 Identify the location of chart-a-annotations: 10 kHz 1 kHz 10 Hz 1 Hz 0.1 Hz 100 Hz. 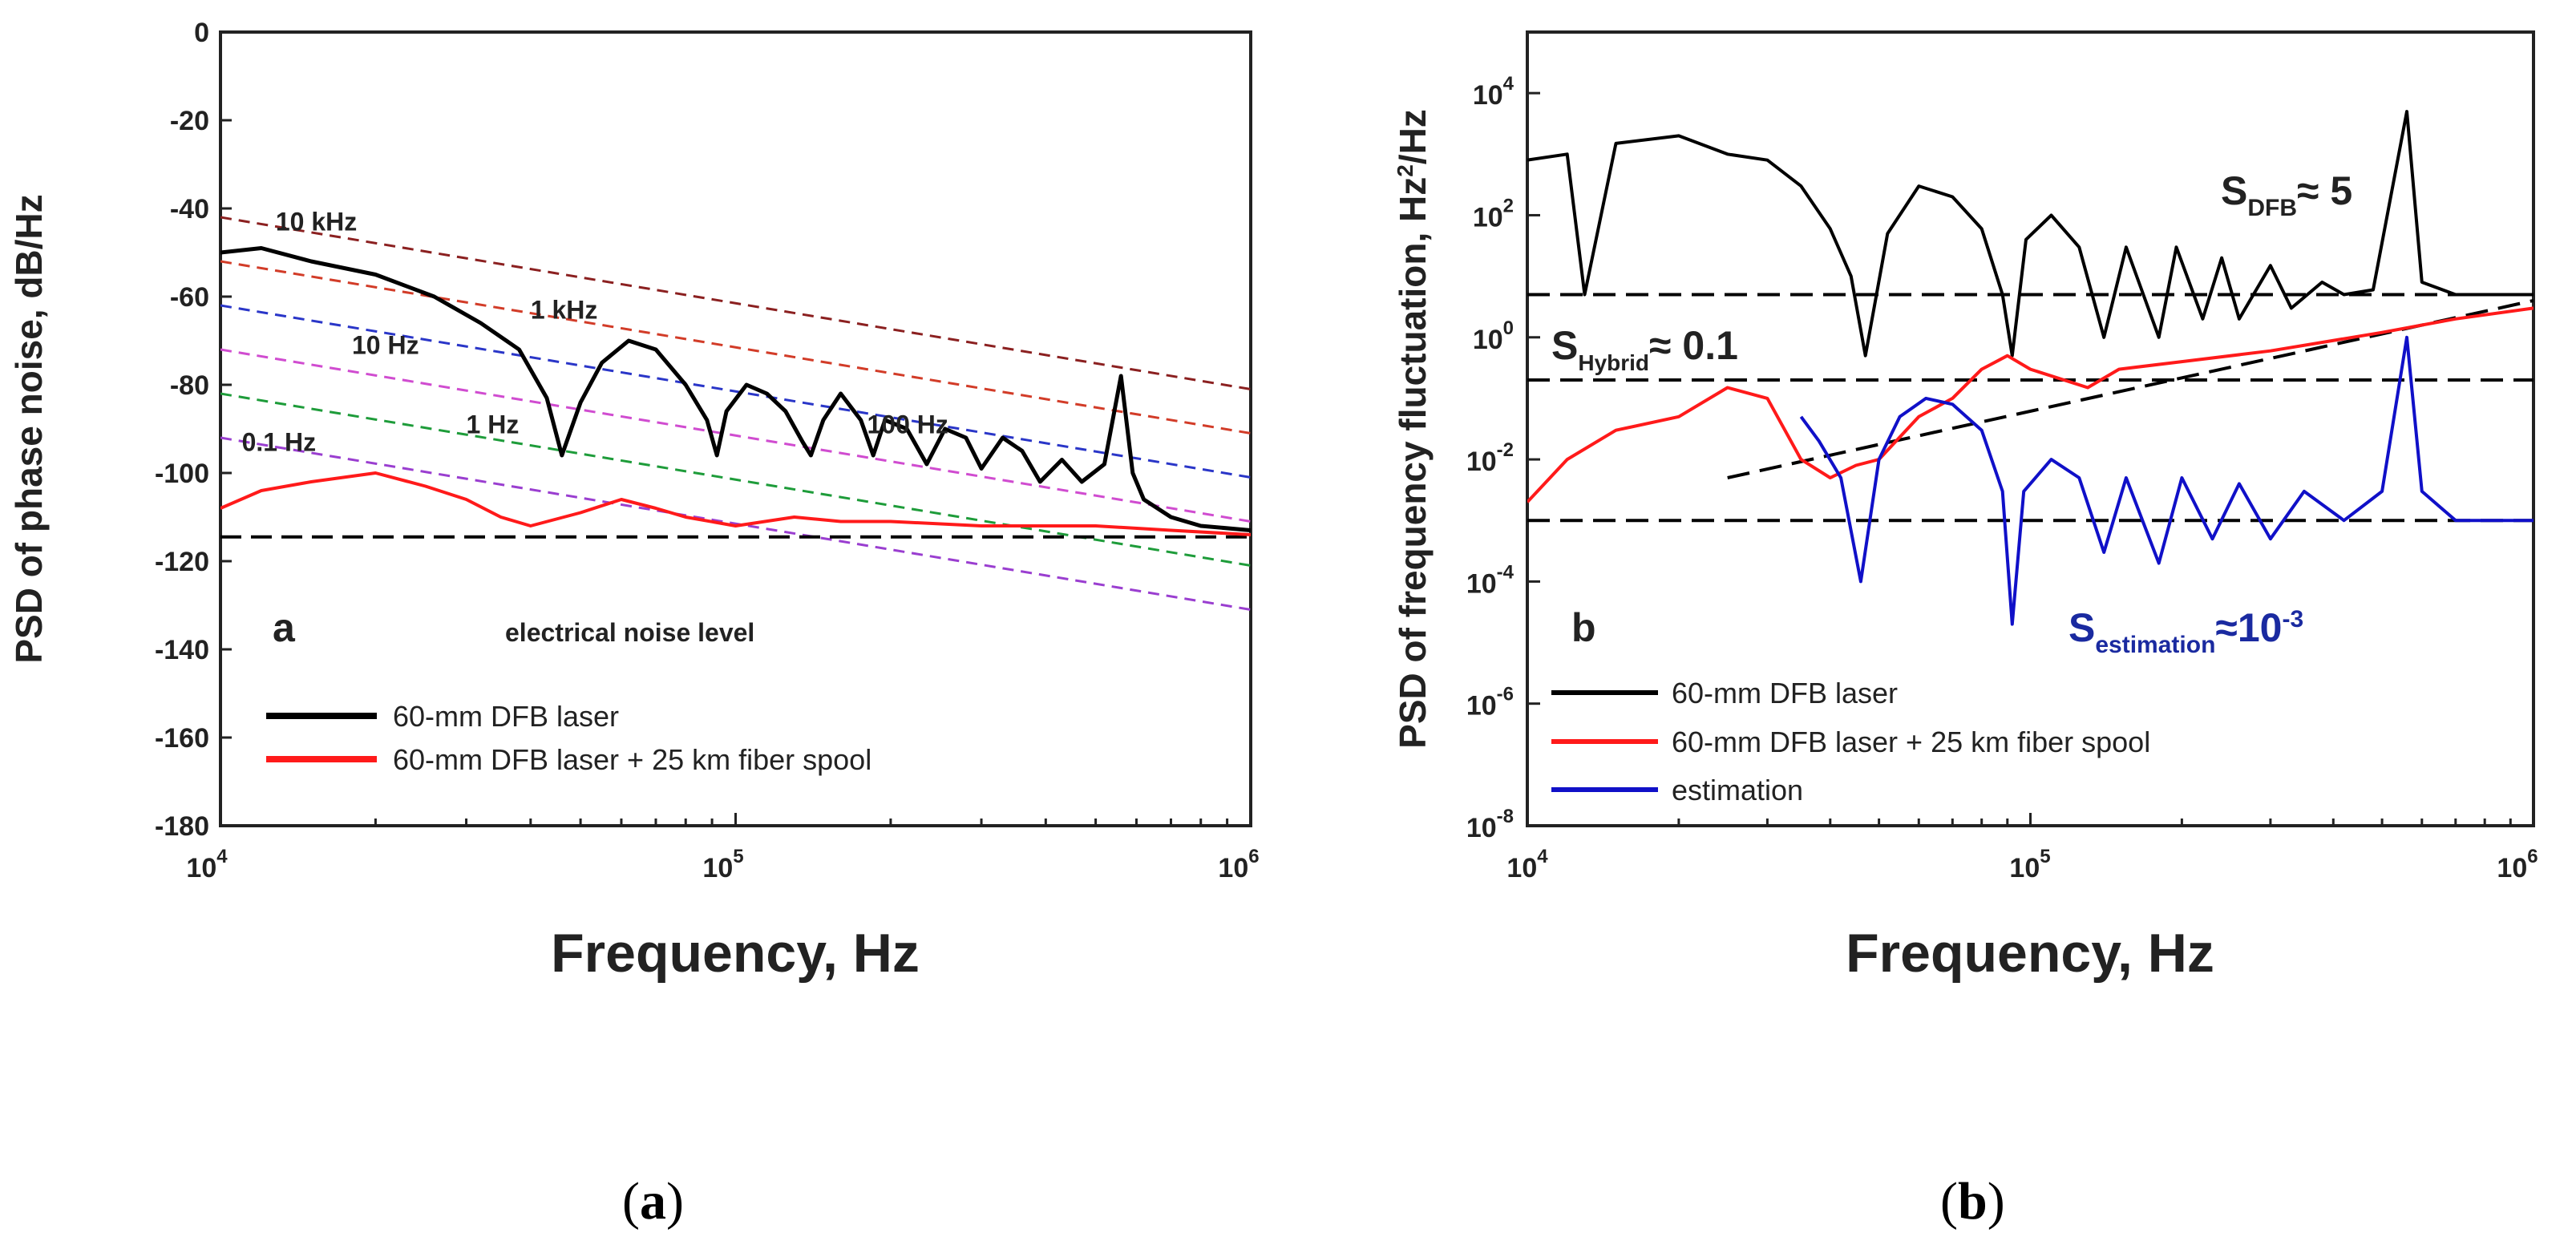
(595, 332).